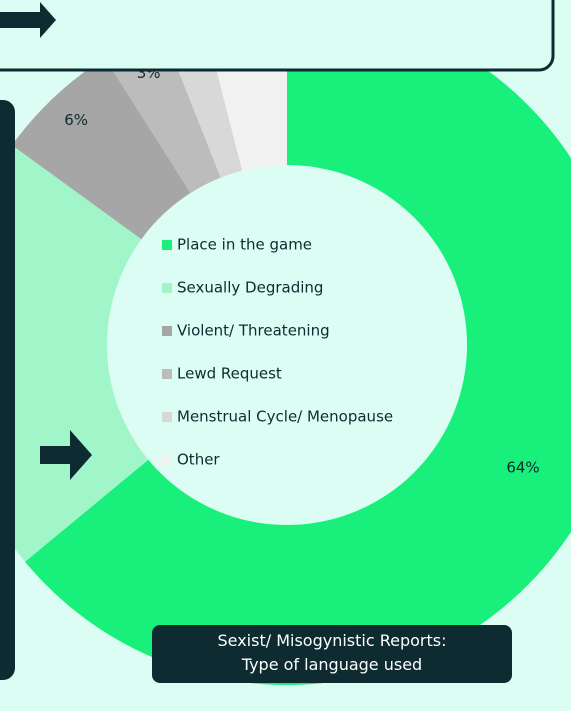 This screenshot has width=571, height=711. What do you see at coordinates (198, 460) in the screenshot?
I see `legend-label: Other` at bounding box center [198, 460].